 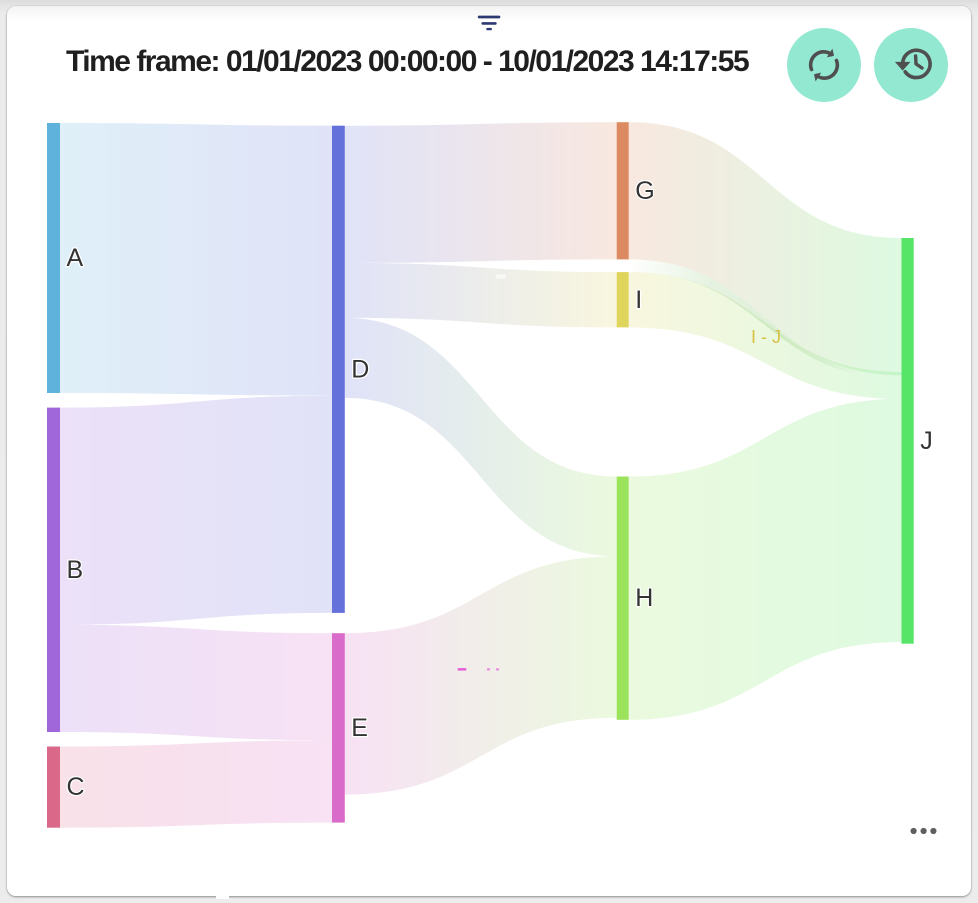 I want to click on svg-text: I - J, so click(x=766, y=337).